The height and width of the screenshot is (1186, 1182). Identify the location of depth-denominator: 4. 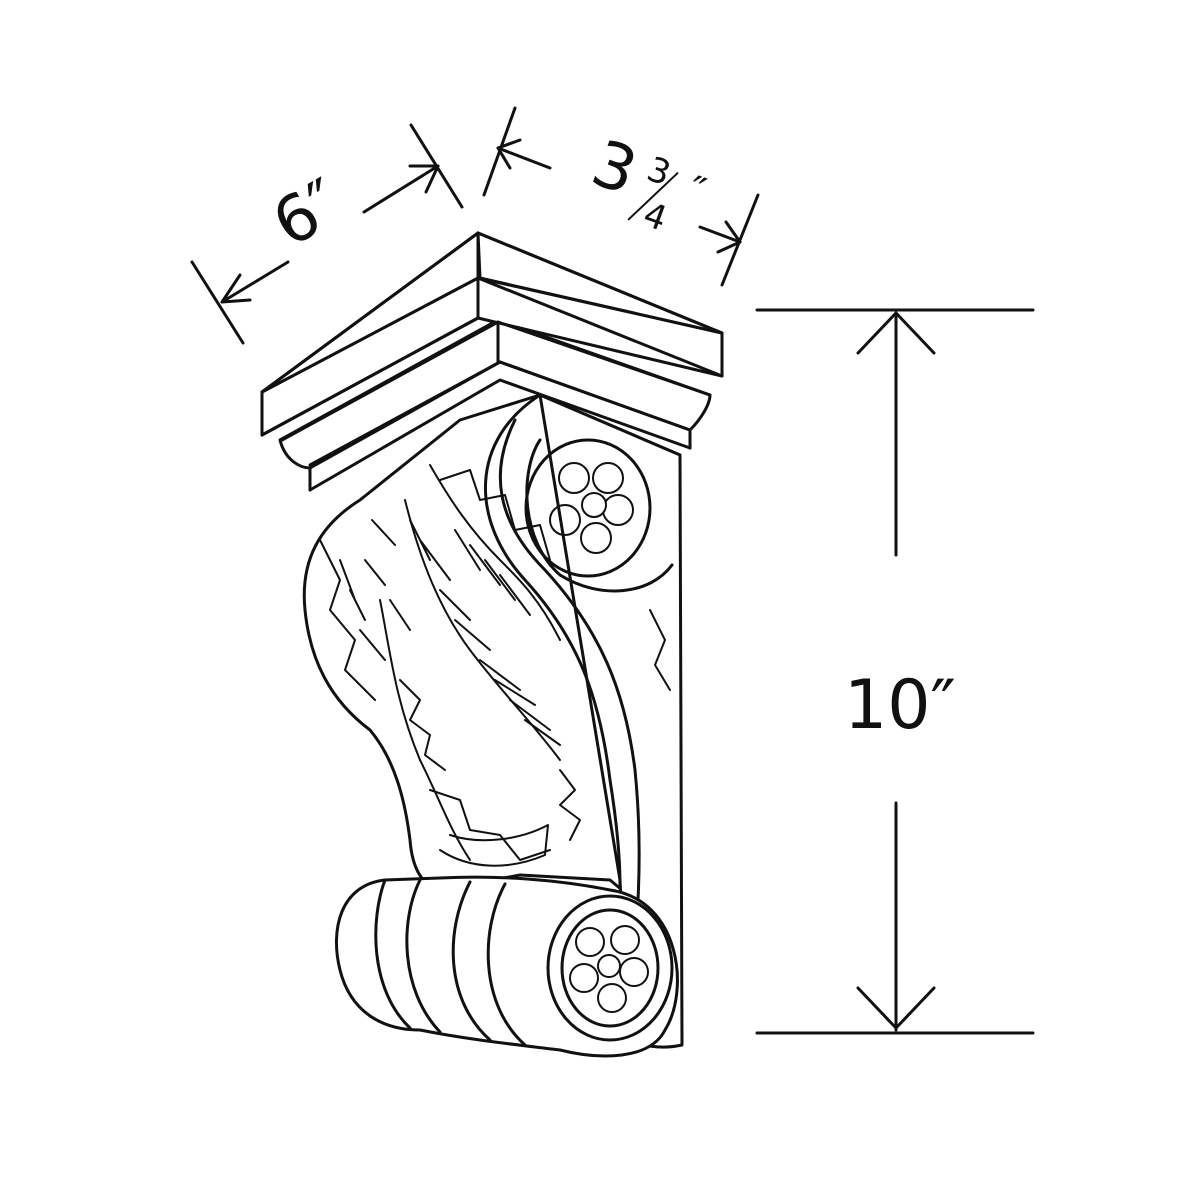
(655, 217).